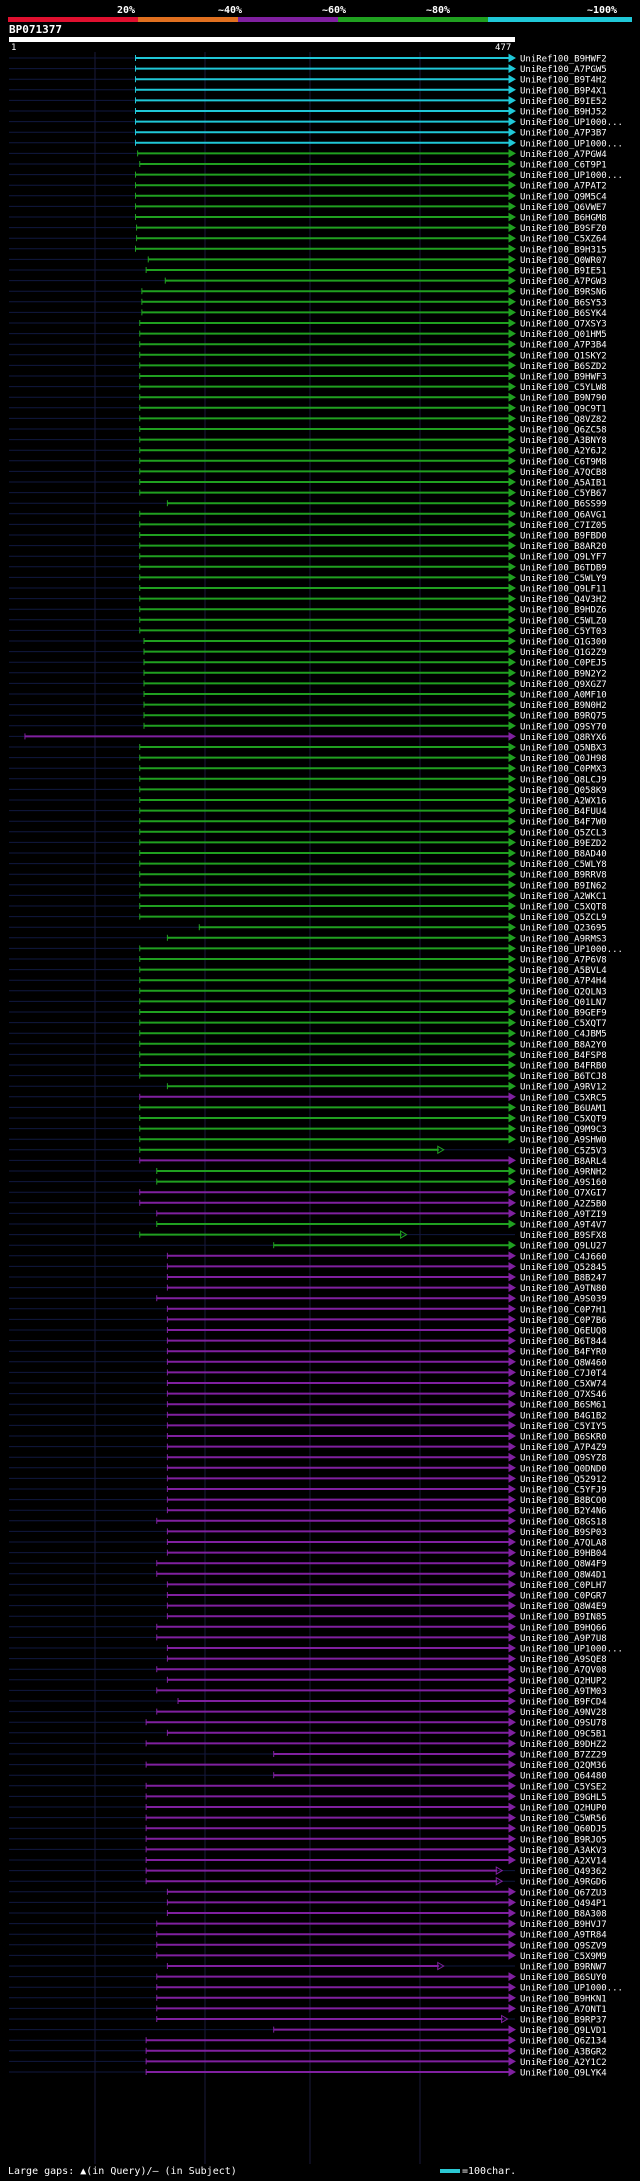 This screenshot has width=640, height=2181. What do you see at coordinates (563, 749) in the screenshot?
I see `hit-label: UniRef100_Q5NBX3` at bounding box center [563, 749].